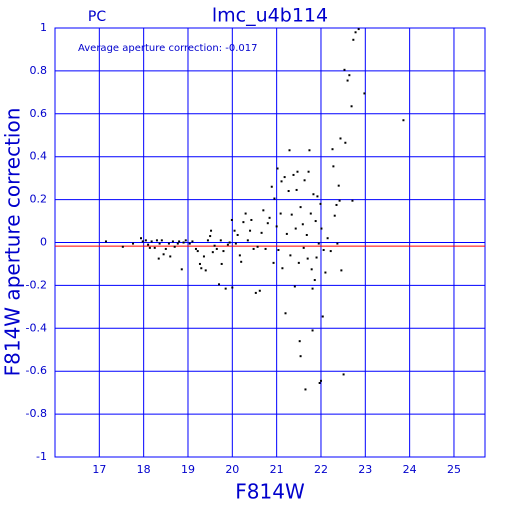 This screenshot has width=512, height=512. What do you see at coordinates (99, 469) in the screenshot?
I see `x-tick-label: 17` at bounding box center [99, 469].